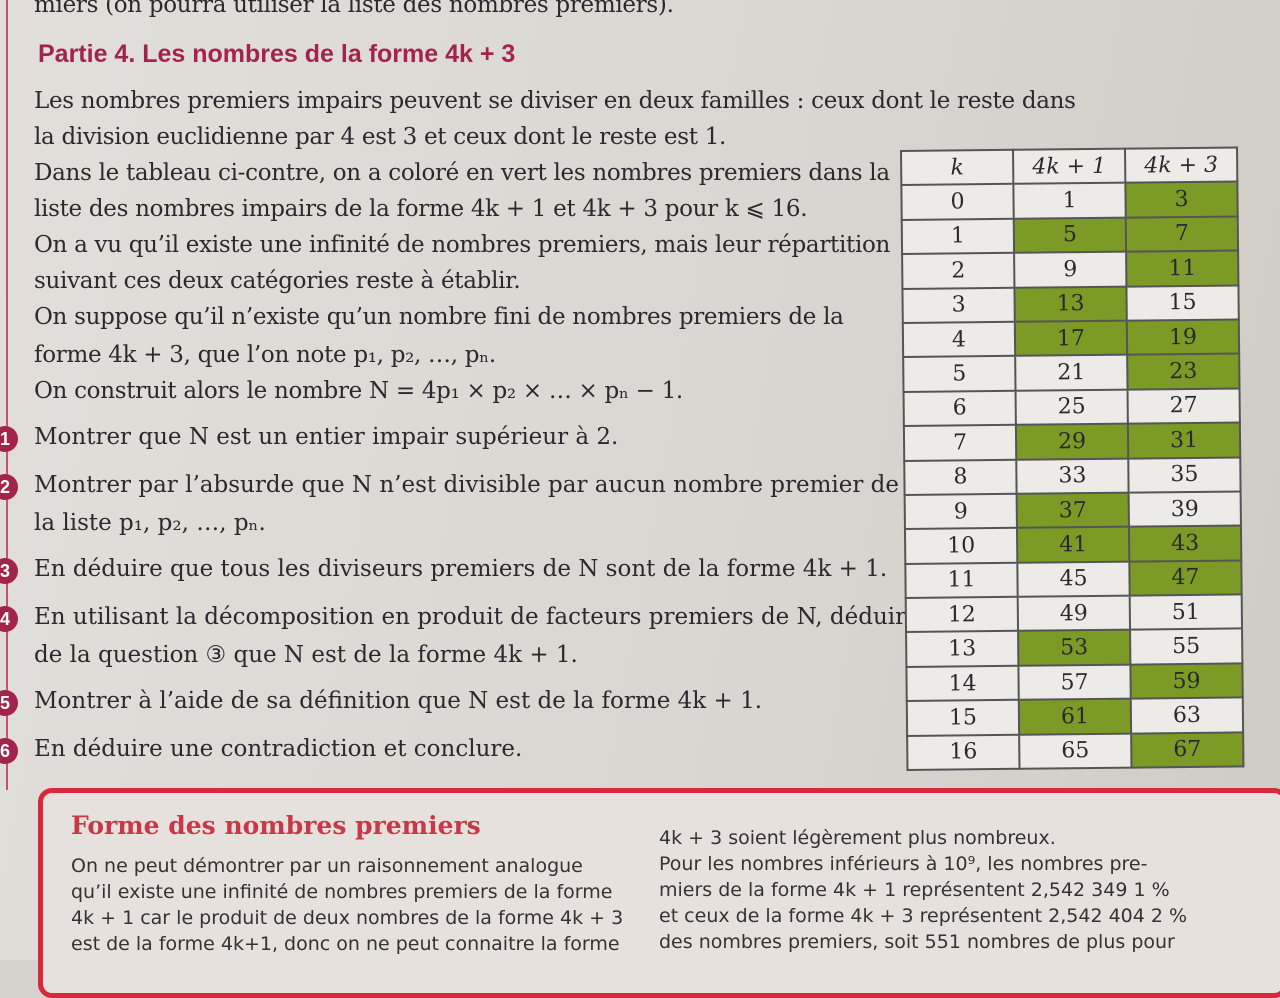 Image resolution: width=1280 pixels, height=998 pixels. I want to click on table-cell: 61, so click(1075, 716).